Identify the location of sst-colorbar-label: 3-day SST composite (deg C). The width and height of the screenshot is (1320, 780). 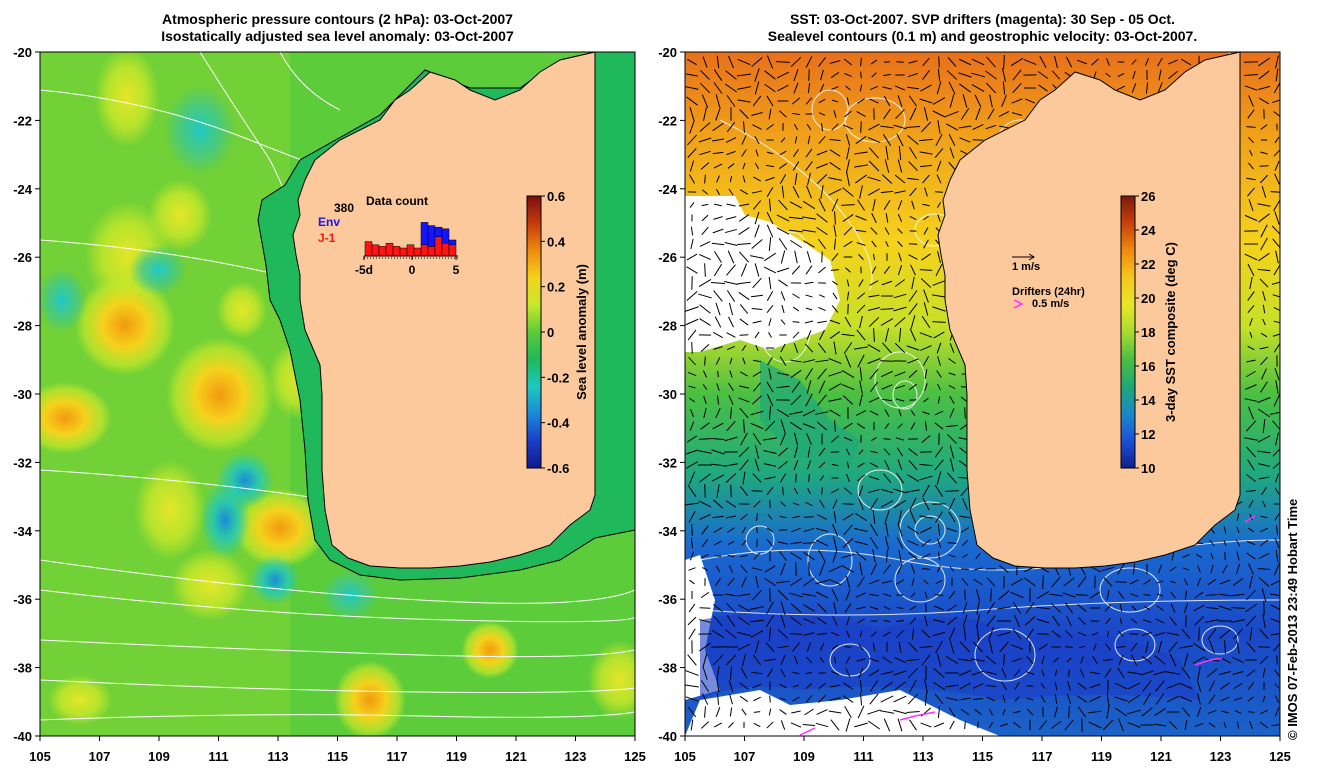
(1170, 332).